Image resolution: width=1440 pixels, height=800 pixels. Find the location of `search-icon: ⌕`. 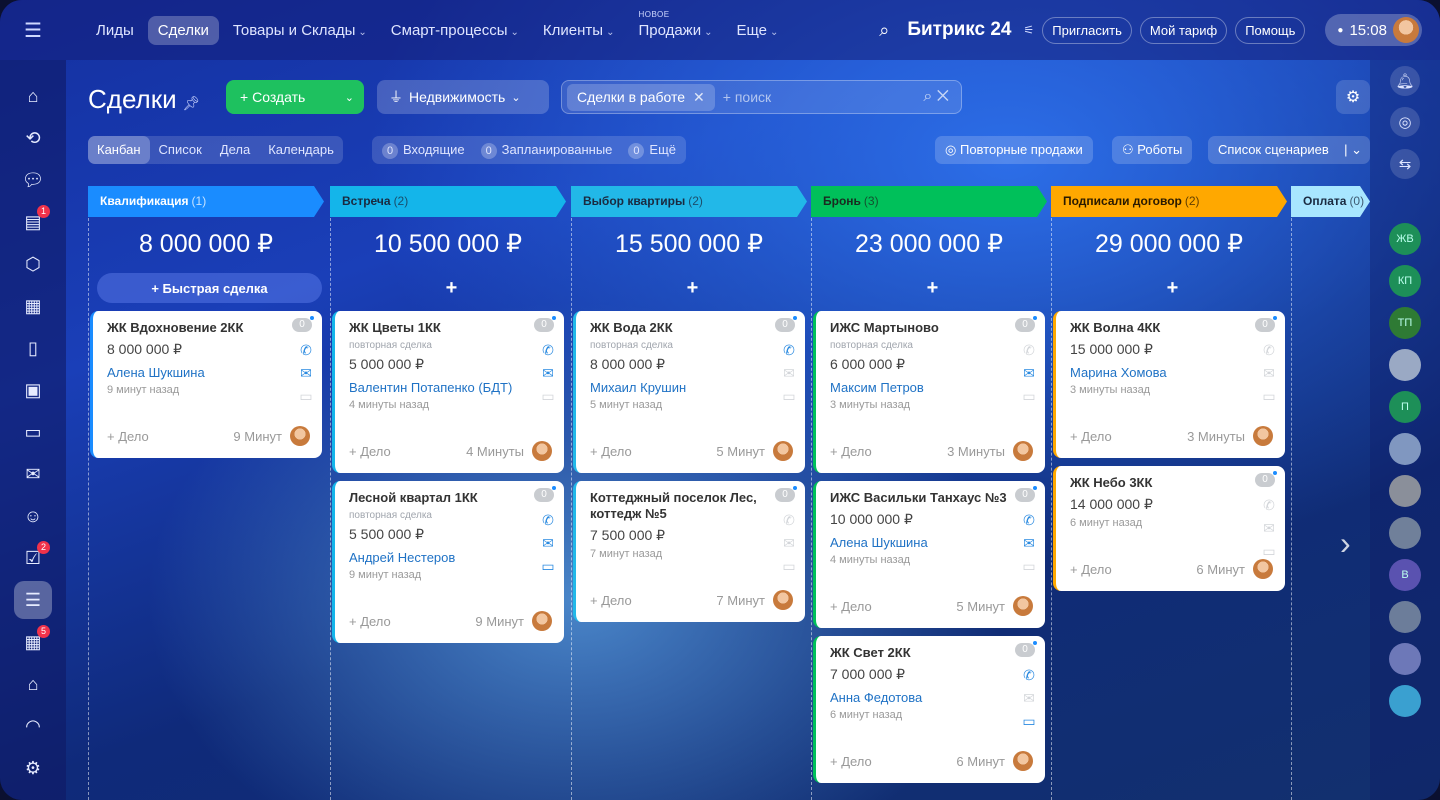

search-icon: ⌕ is located at coordinates (884, 29).